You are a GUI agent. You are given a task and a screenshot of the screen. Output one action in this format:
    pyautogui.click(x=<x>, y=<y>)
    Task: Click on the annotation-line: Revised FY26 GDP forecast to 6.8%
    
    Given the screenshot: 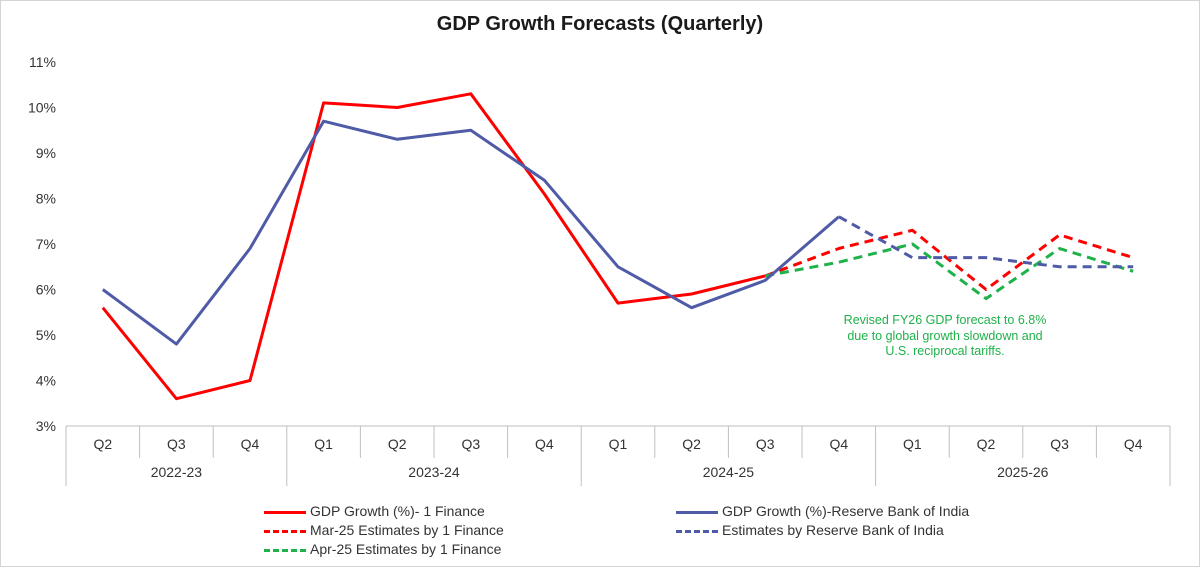 What is the action you would take?
    pyautogui.click(x=945, y=320)
    